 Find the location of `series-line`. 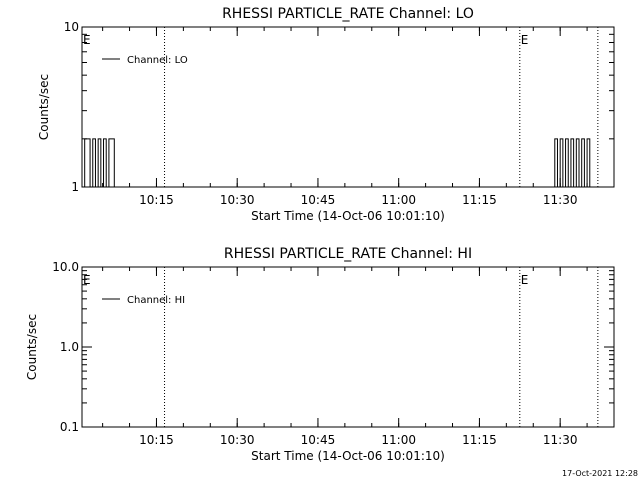

series-line is located at coordinates (336, 163).